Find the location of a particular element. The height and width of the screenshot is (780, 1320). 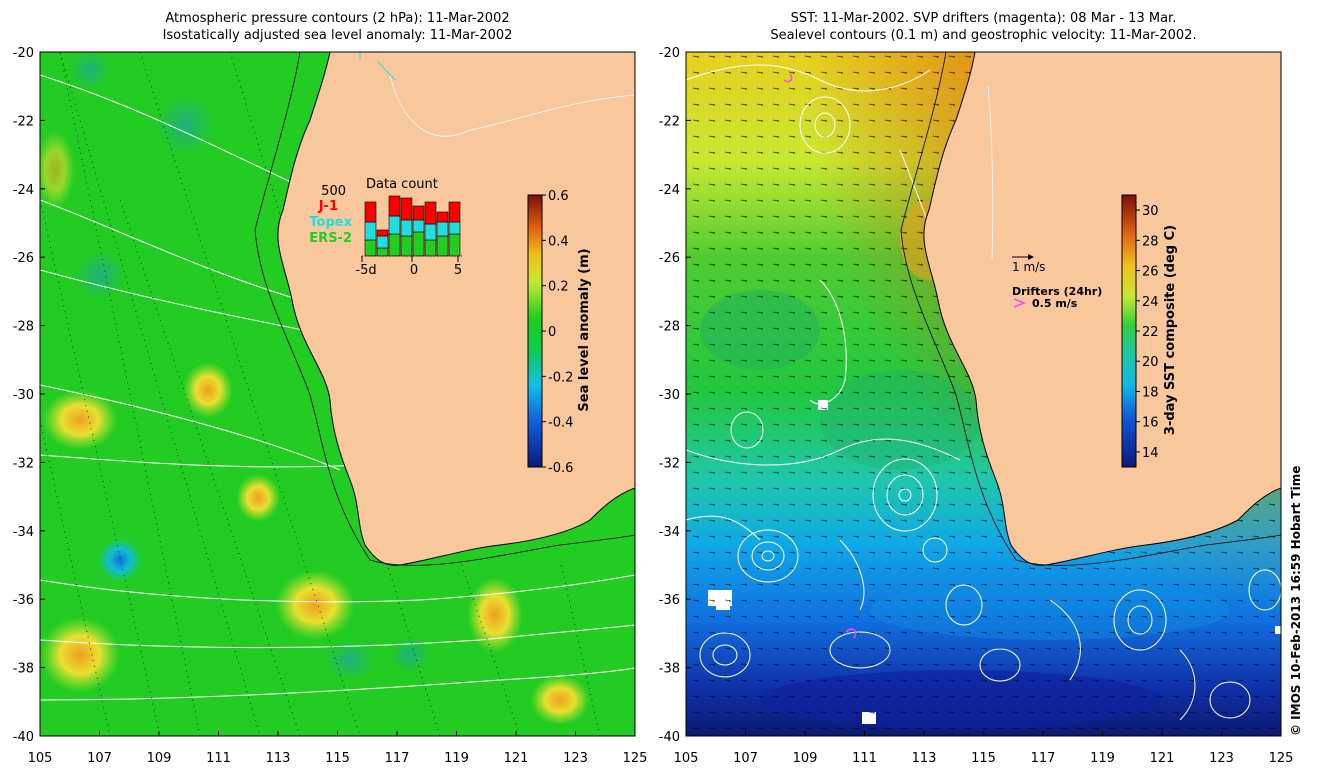

sst-colorbar-label: 3-day SST composite (deg C) is located at coordinates (1170, 330).